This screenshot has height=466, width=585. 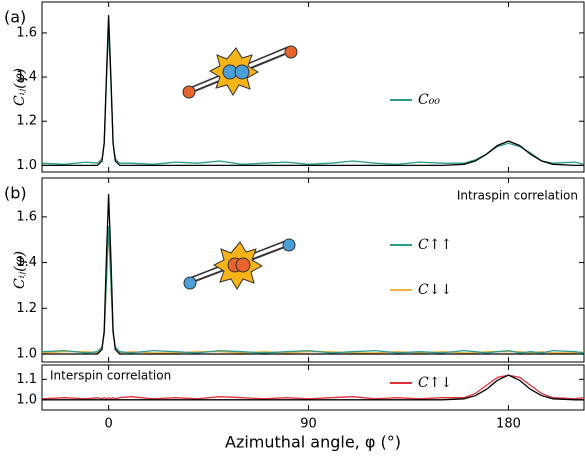 I want to click on legend-label: C↑↓, so click(x=435, y=383).